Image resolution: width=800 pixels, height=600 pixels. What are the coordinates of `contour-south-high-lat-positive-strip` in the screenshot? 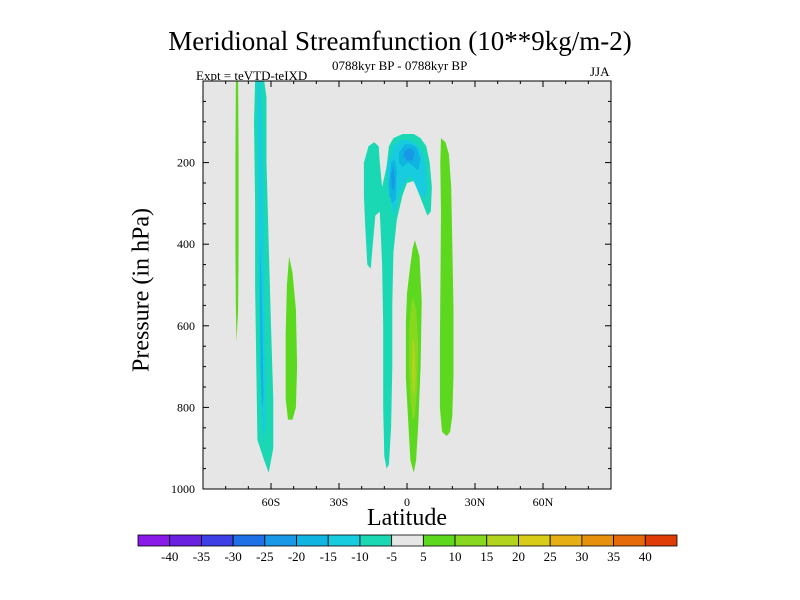 It's located at (237, 212).